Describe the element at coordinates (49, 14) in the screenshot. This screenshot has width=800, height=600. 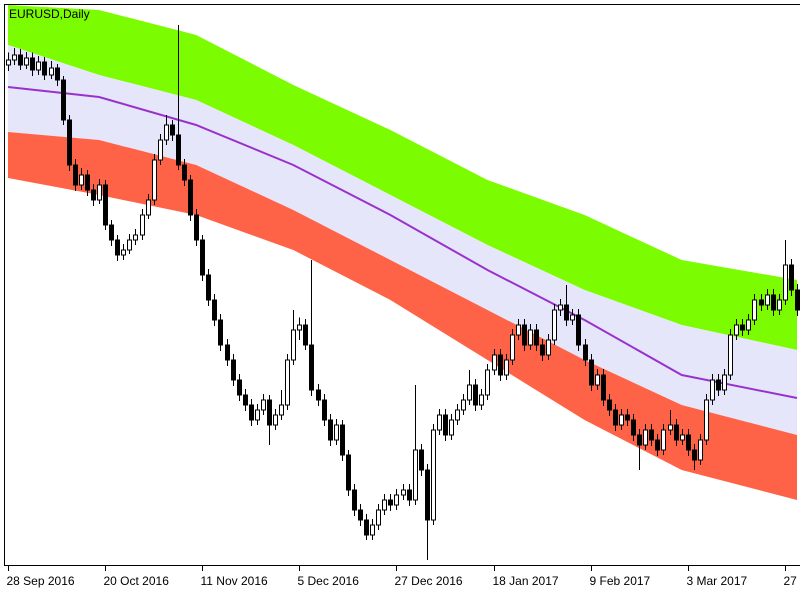
I see `chart-title: EURUSD,Daily` at that location.